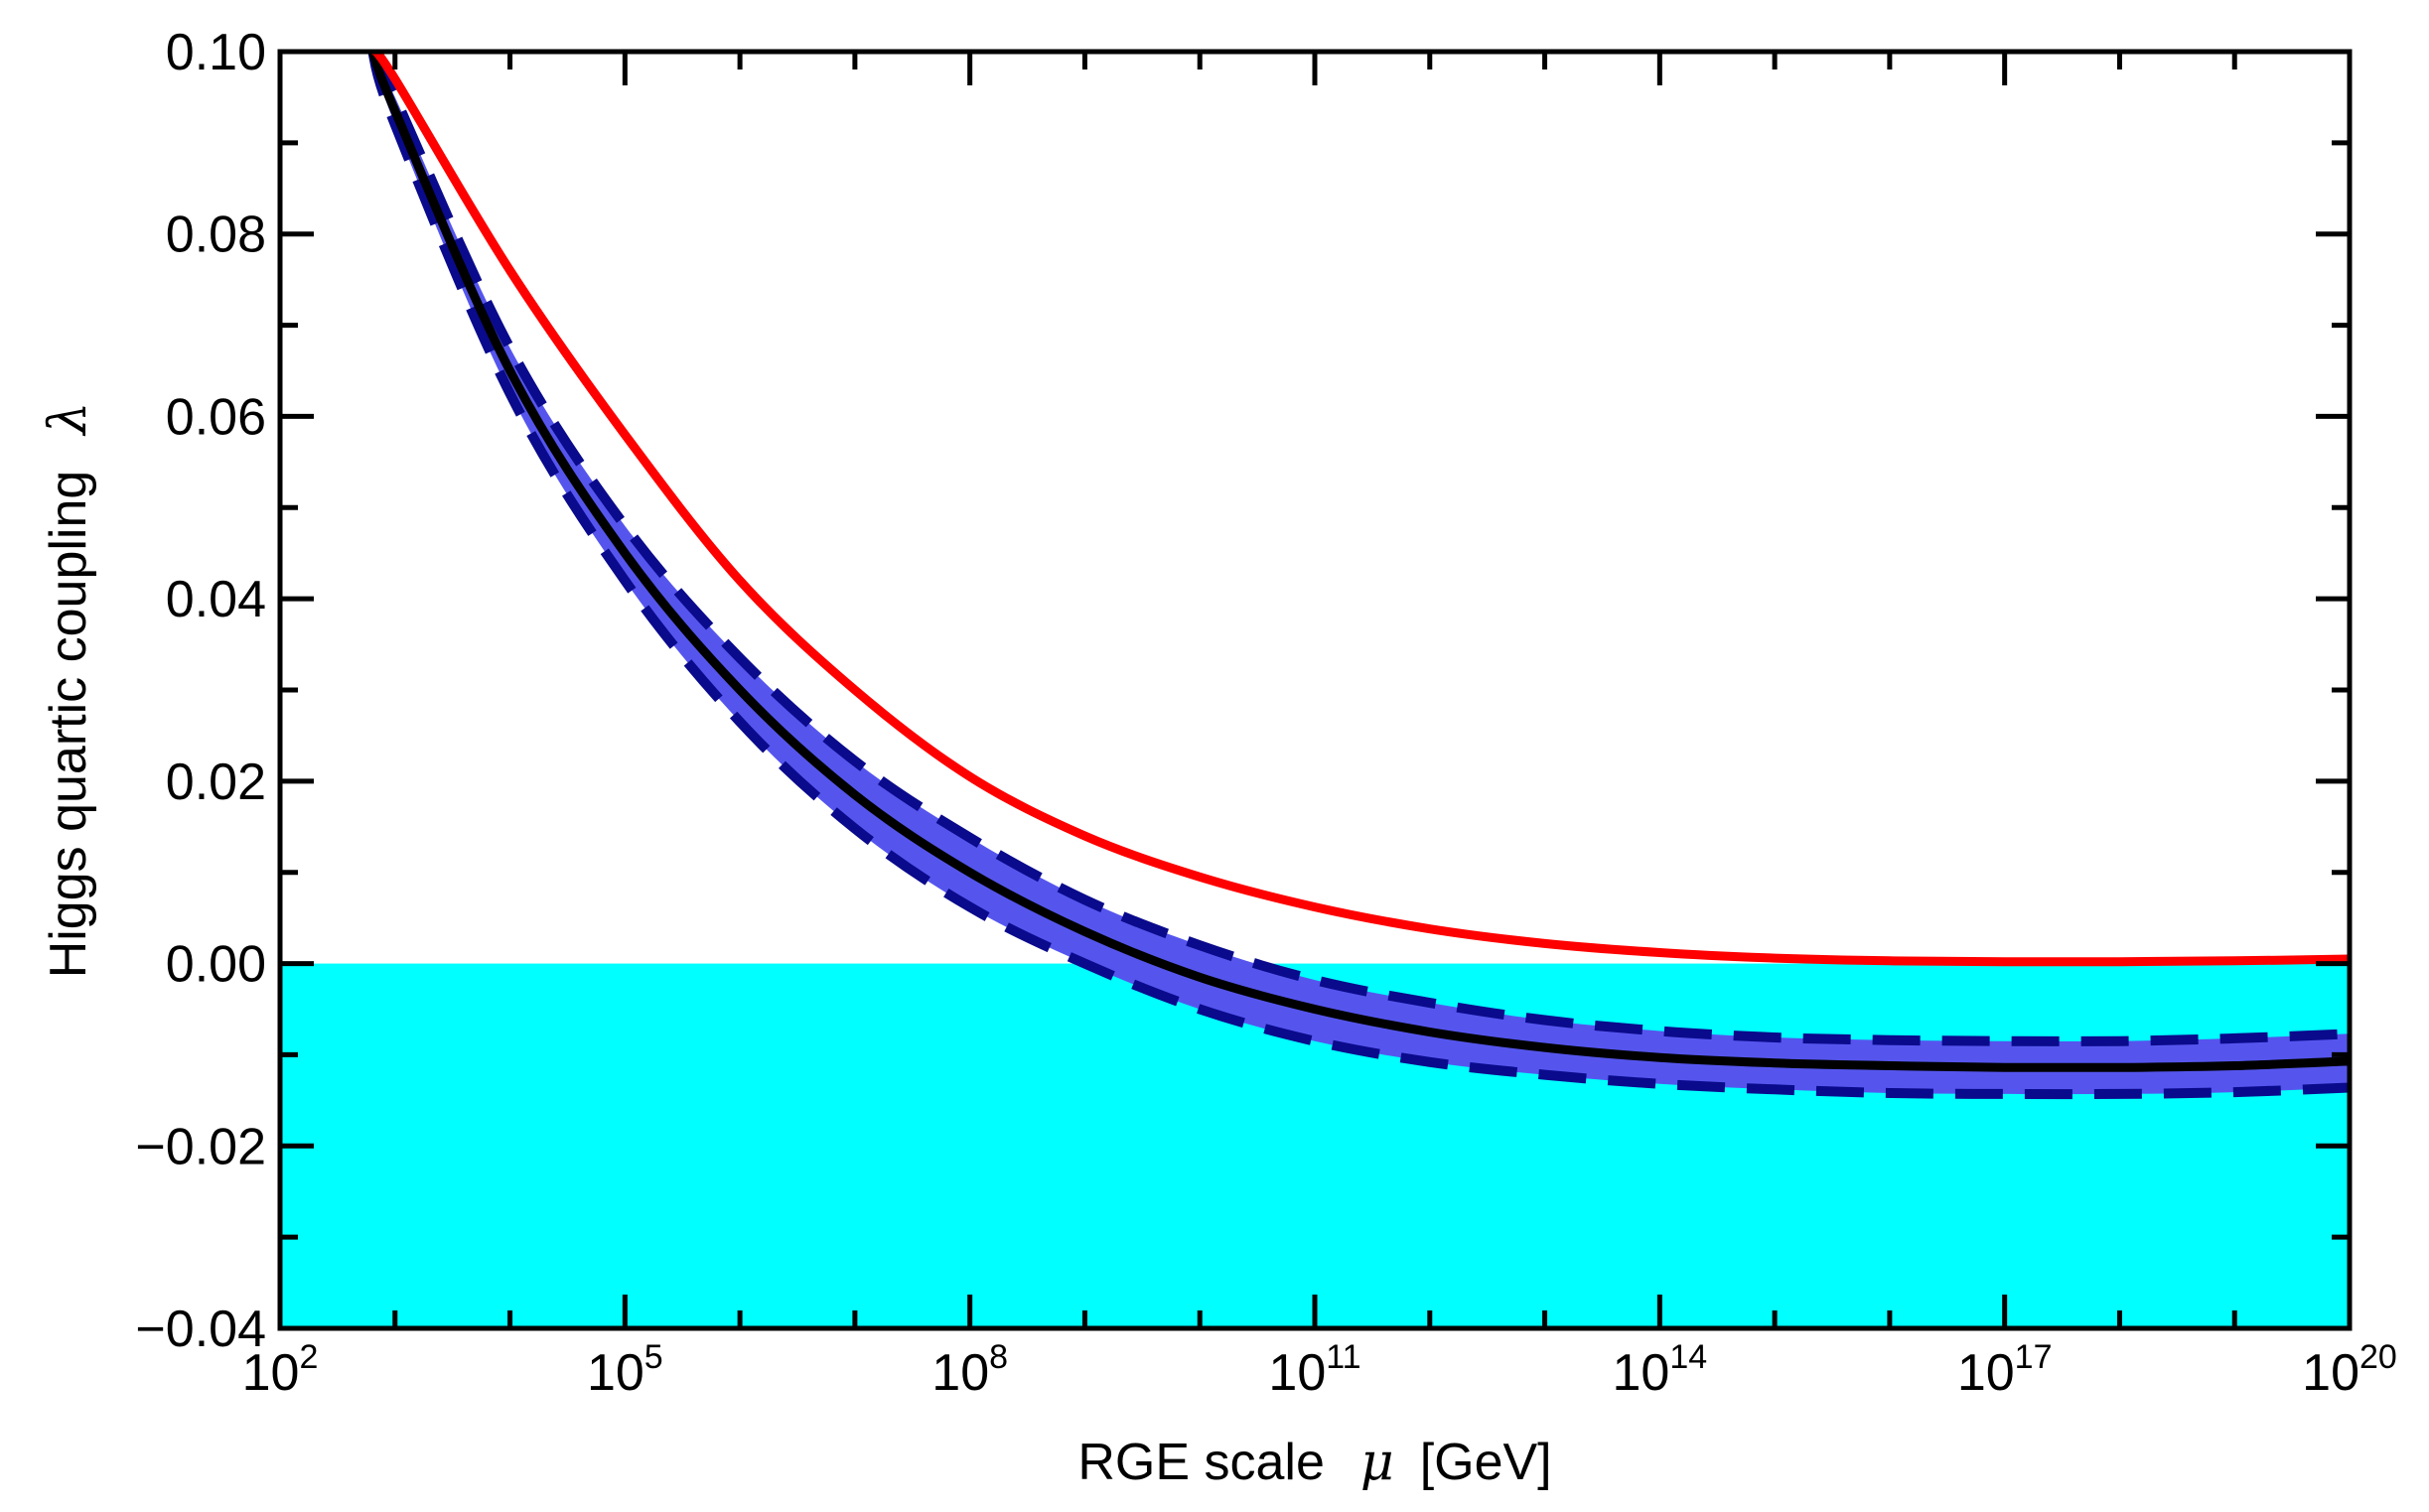  What do you see at coordinates (68, 690) in the screenshot?
I see `y-axis-label: Higgs quartic couplingλ` at bounding box center [68, 690].